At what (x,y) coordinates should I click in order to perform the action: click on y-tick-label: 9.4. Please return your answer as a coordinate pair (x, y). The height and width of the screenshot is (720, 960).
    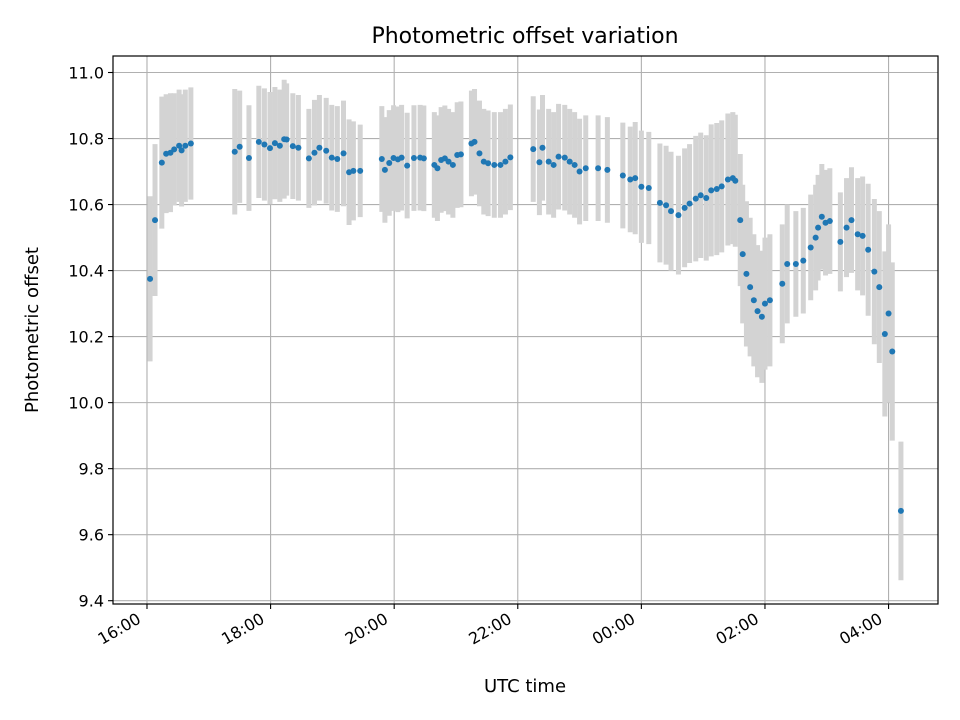
    Looking at the image, I should click on (91, 601).